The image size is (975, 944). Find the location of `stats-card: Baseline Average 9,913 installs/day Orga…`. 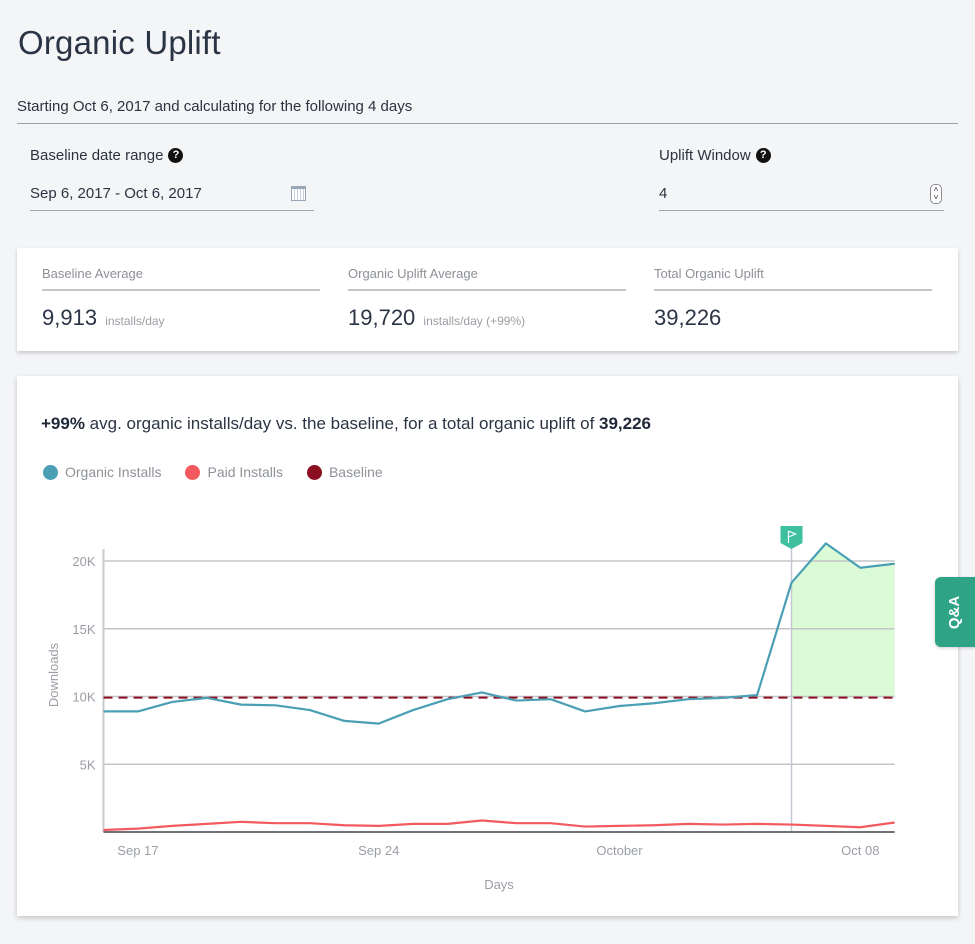

stats-card: Baseline Average 9,913 installs/day Orga… is located at coordinates (487, 299).